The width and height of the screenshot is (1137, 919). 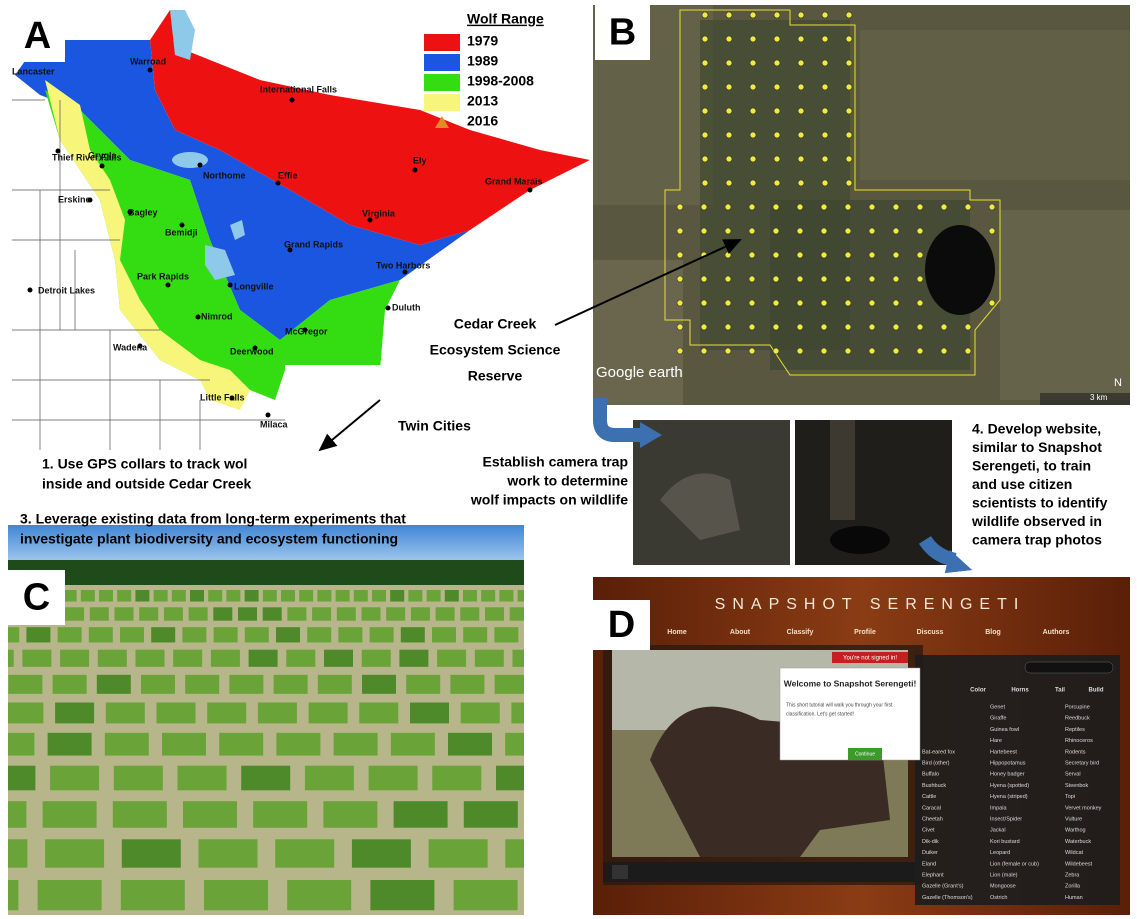 What do you see at coordinates (1031, 466) in the screenshot?
I see `caption: Serengeti, to train` at bounding box center [1031, 466].